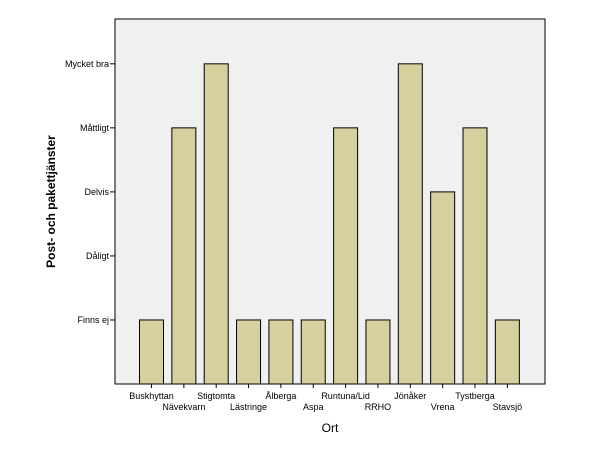  What do you see at coordinates (443, 407) in the screenshot?
I see `x-tick-label: Vrena` at bounding box center [443, 407].